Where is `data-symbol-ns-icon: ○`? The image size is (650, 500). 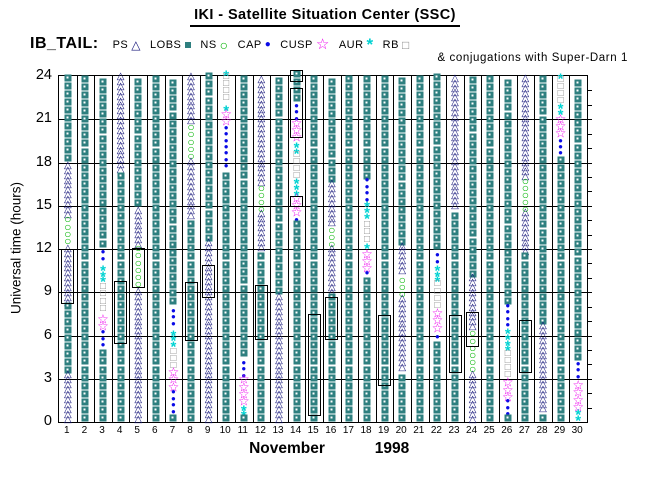
data-symbol-ns-icon: ○ is located at coordinates (525, 194).